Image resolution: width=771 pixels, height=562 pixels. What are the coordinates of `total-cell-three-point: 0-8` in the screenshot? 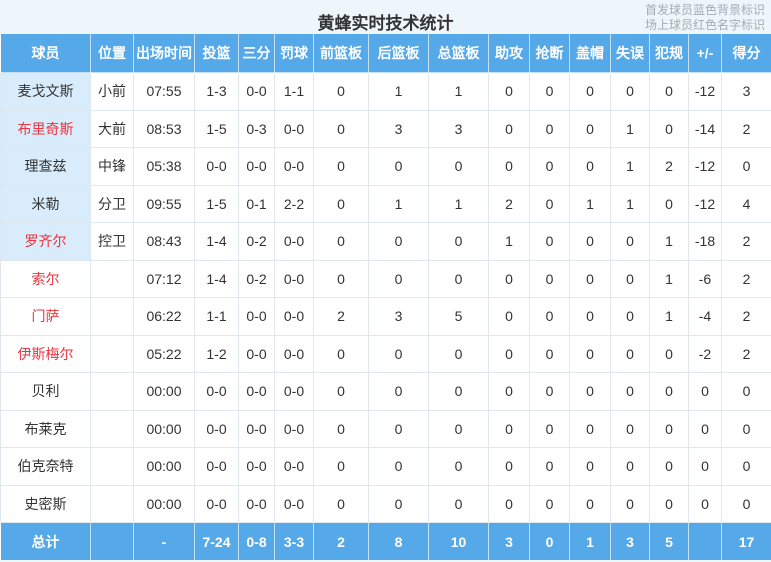 It's located at (256, 541).